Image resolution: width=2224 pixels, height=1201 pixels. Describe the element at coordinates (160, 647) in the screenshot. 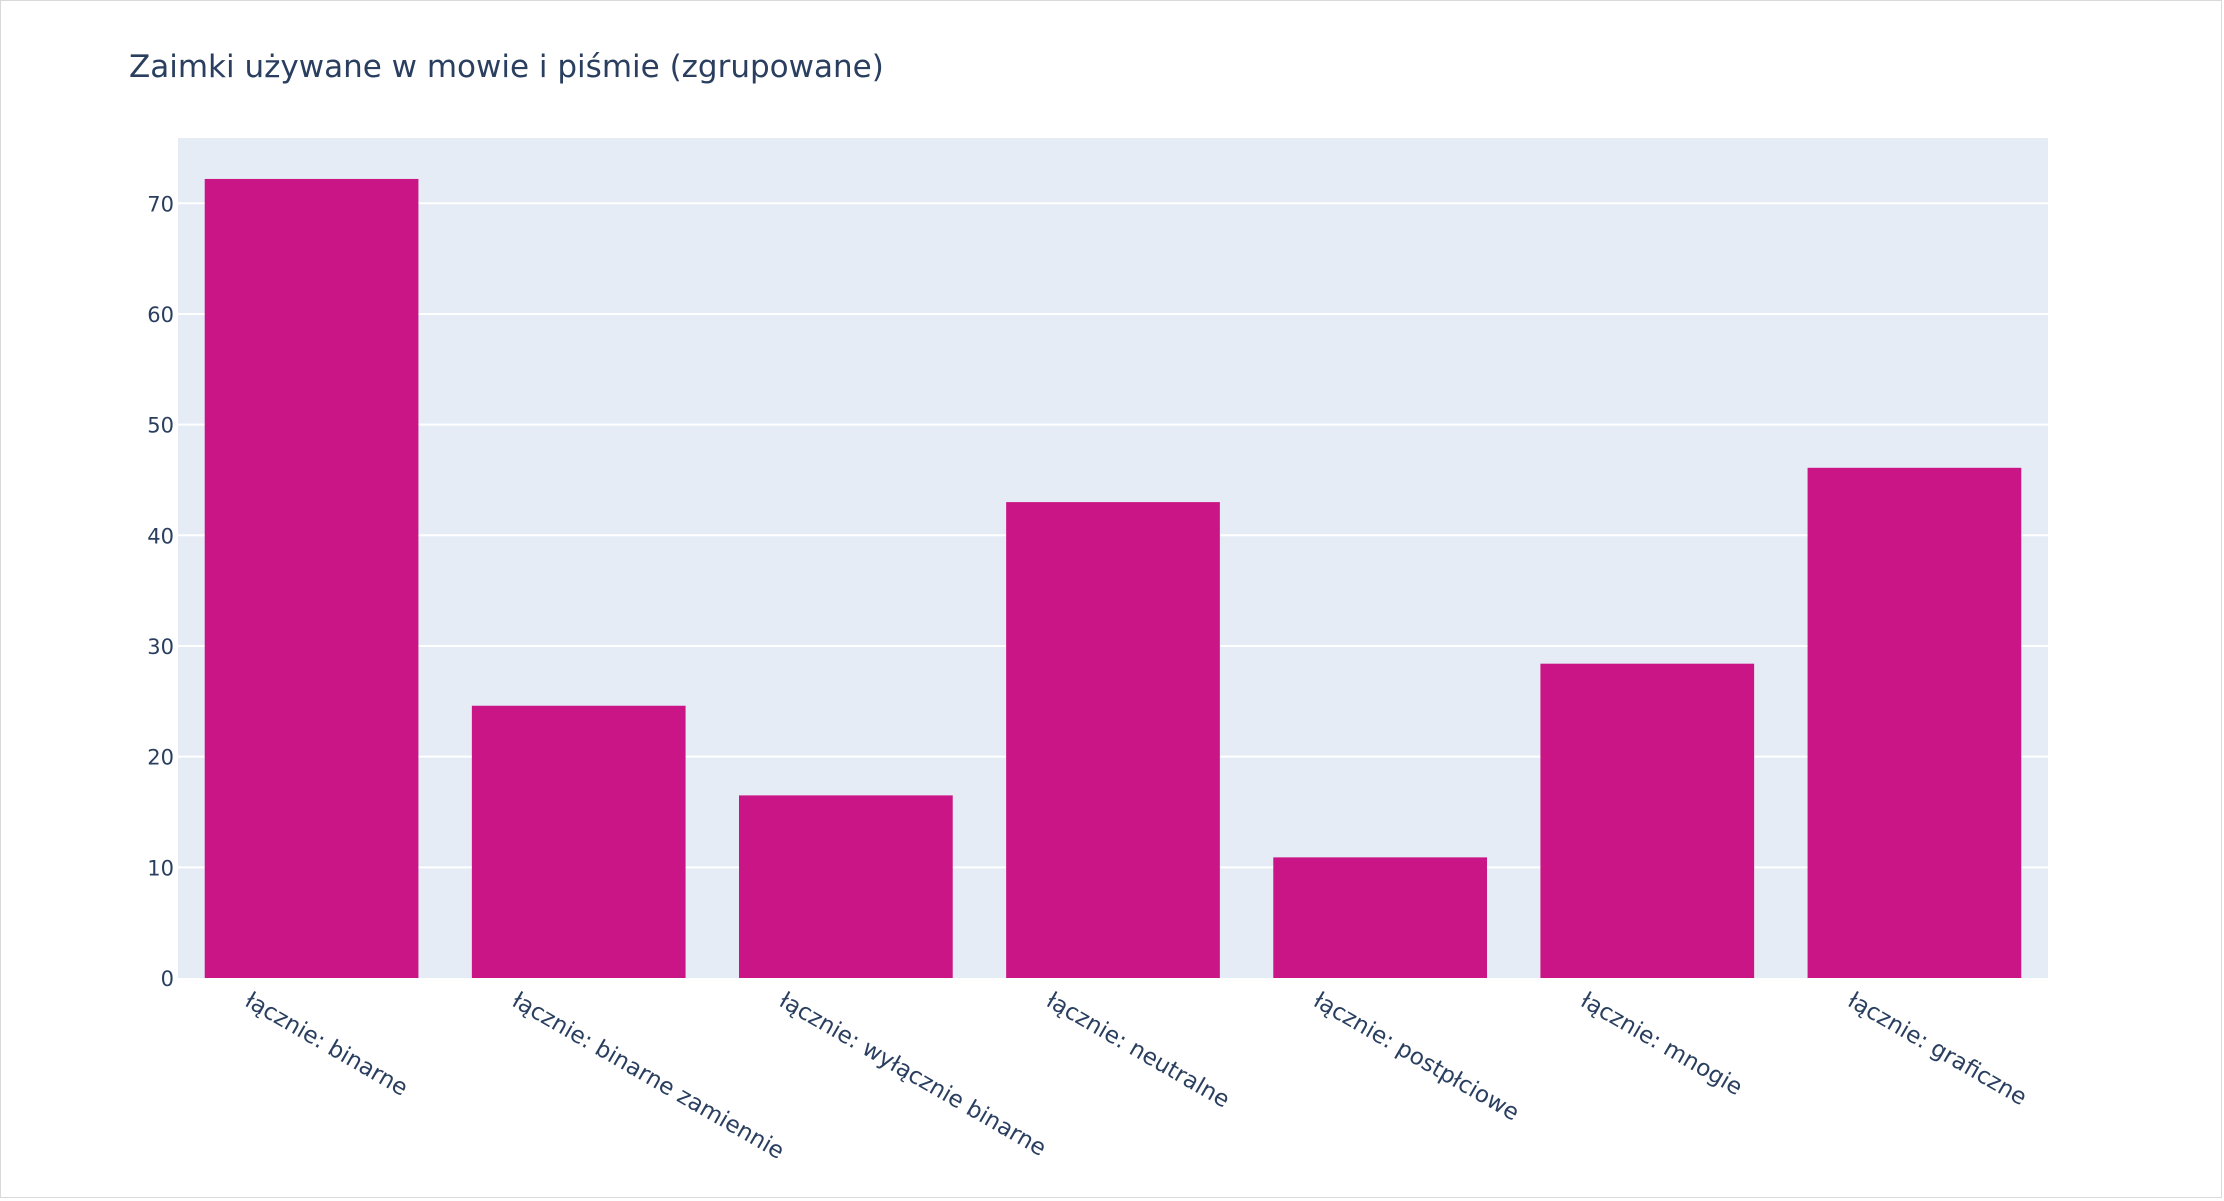

I see `y-tick-label: 30` at that location.